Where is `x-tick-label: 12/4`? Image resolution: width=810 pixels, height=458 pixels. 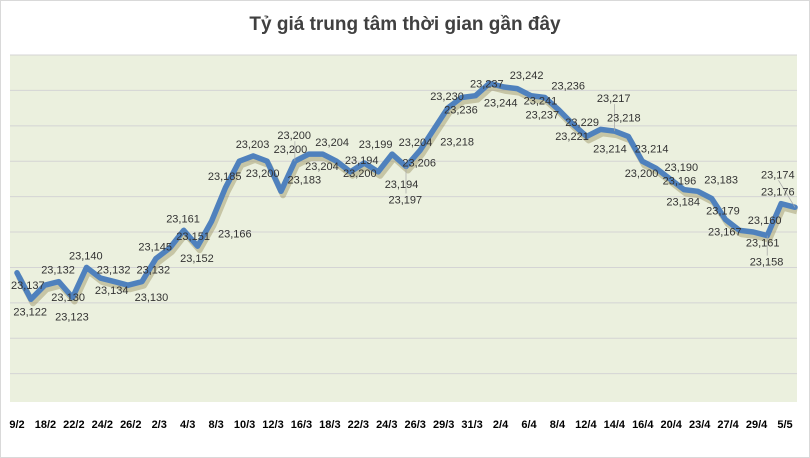 x-tick-label: 12/4 is located at coordinates (586, 425).